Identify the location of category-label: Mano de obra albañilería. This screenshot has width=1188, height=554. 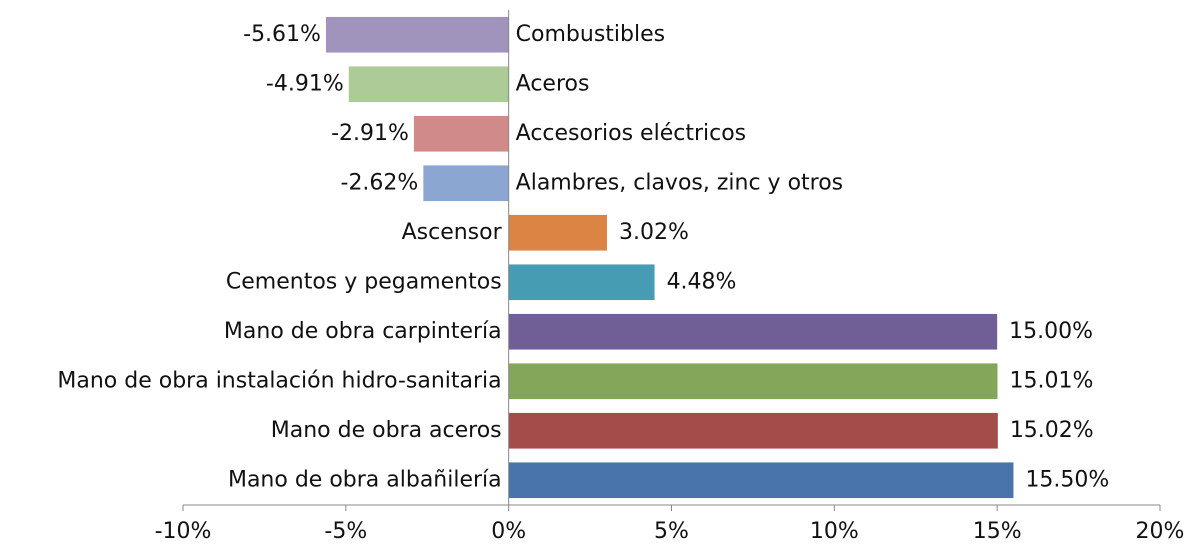
(365, 479).